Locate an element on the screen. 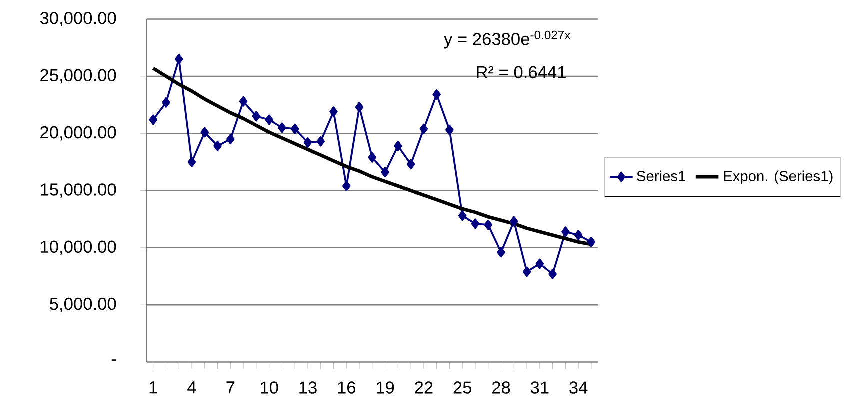 Image resolution: width=862 pixels, height=408 pixels. annotation: R² = 0.6441 is located at coordinates (521, 72).